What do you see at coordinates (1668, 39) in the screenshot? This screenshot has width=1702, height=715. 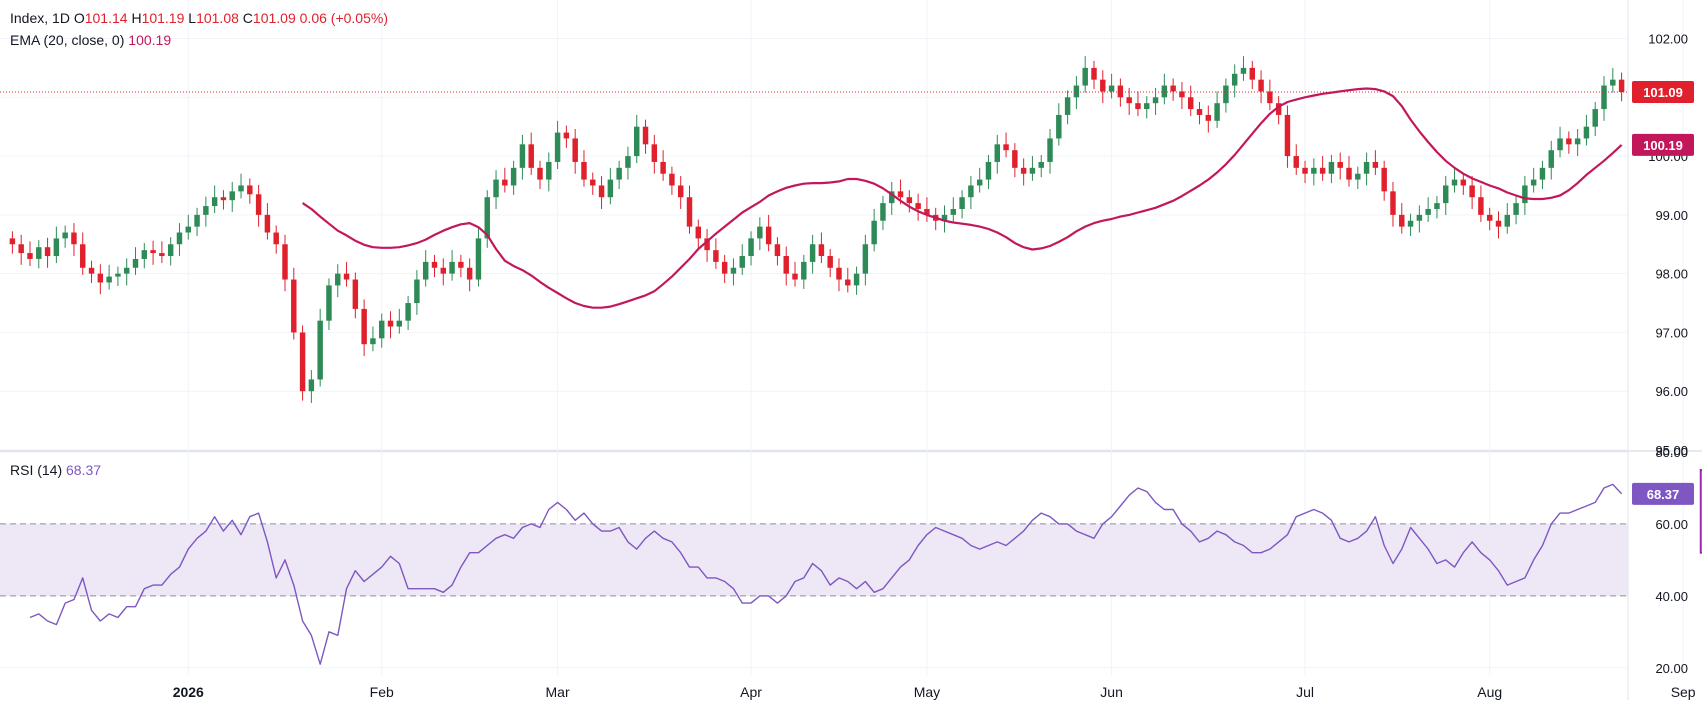 I see `price-tick-label: 102.00` at bounding box center [1668, 39].